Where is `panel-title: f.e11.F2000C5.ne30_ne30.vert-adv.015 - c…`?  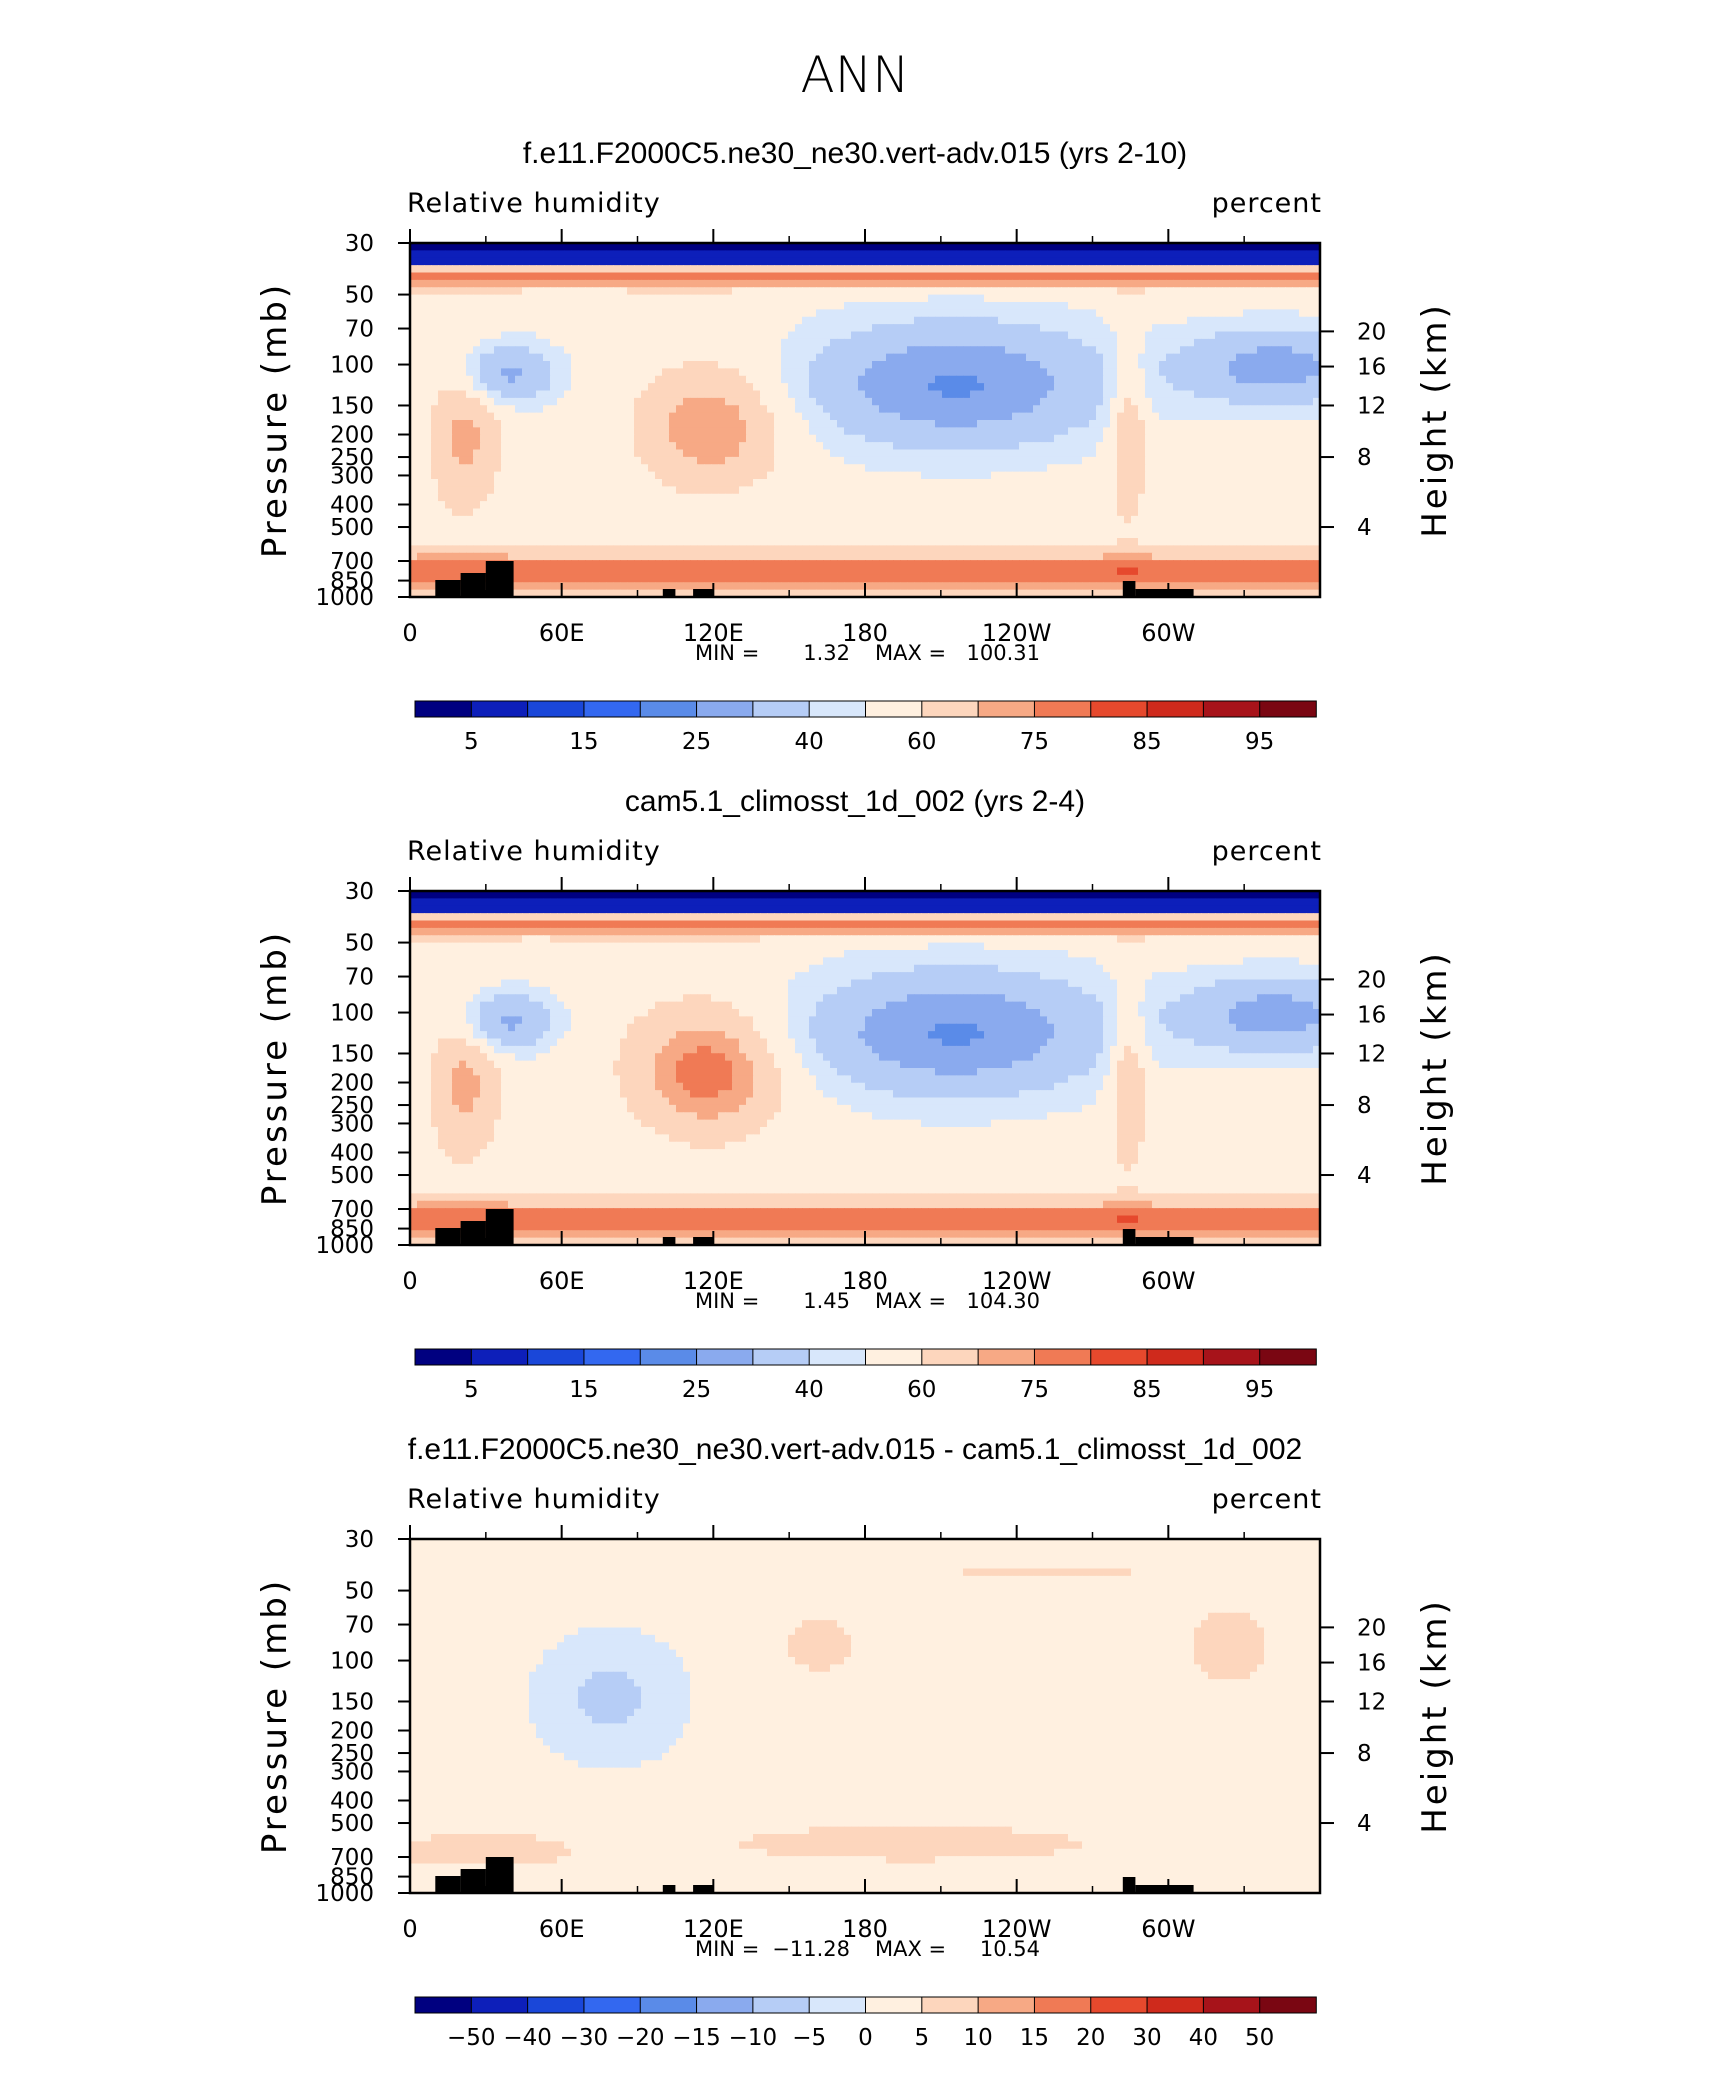 panel-title: f.e11.F2000C5.ne30_ne30.vert-adv.015 - c… is located at coordinates (855, 1449).